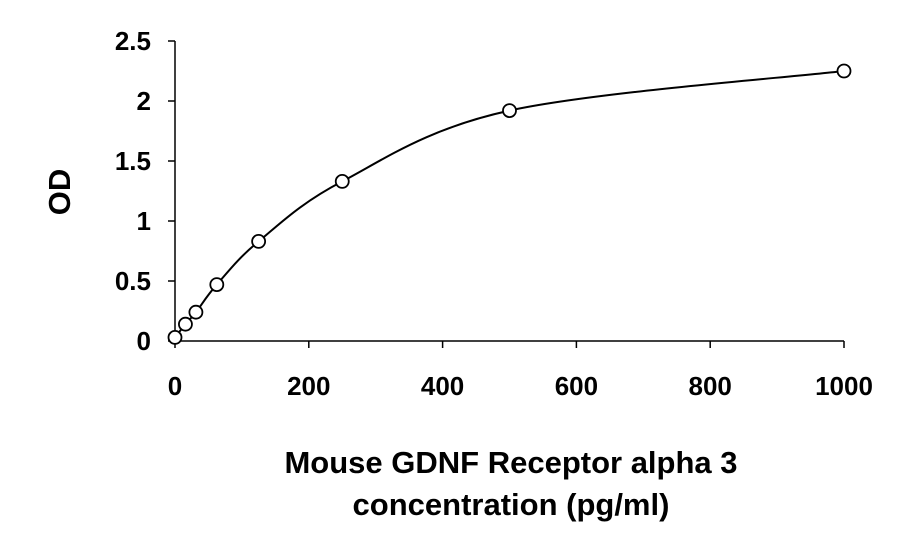 This screenshot has width=923, height=550. I want to click on y-tick-label: 0, so click(144, 341).